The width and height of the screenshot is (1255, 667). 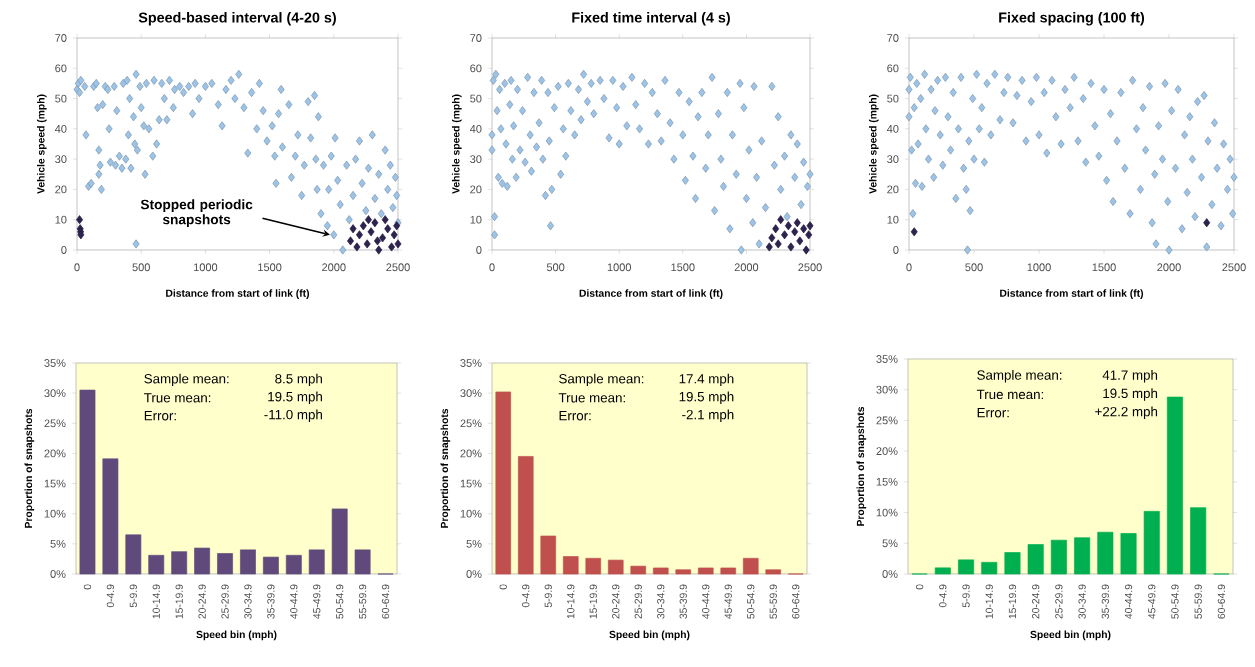 I want to click on y-tick-label: 20%, so click(x=887, y=451).